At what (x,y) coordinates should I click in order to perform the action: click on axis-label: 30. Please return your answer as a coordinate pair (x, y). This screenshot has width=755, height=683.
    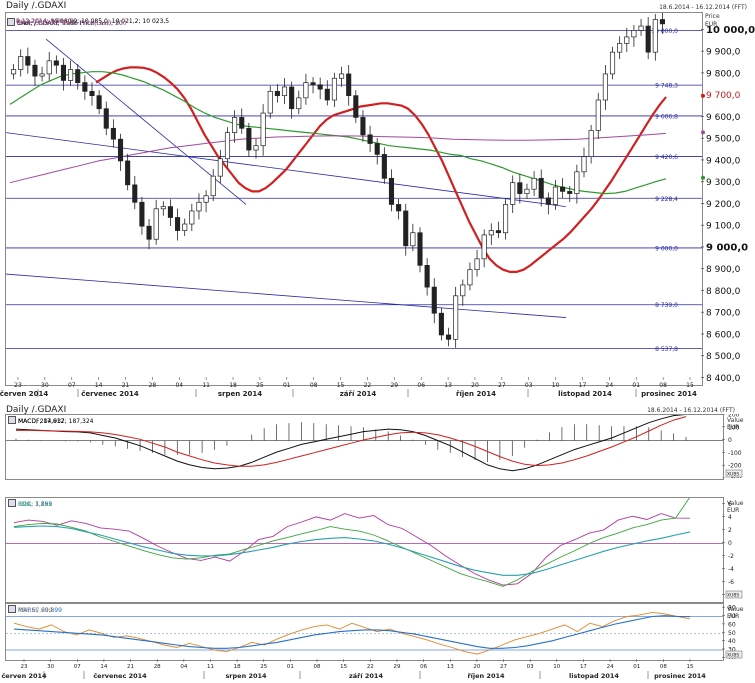
    Looking at the image, I should click on (732, 649).